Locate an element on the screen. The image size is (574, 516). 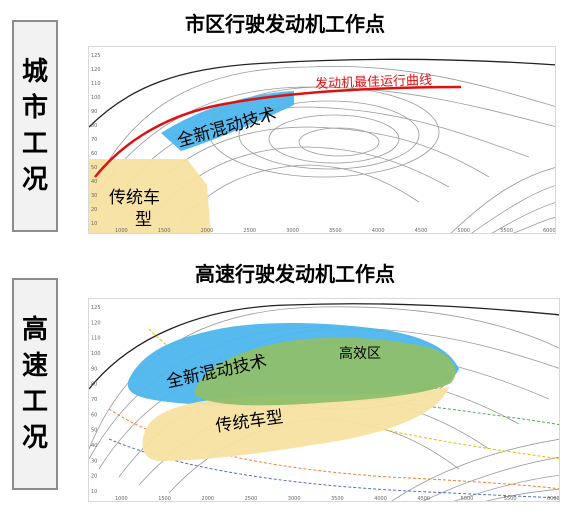
city-y-tick-label: 50 is located at coordinates (94, 168).